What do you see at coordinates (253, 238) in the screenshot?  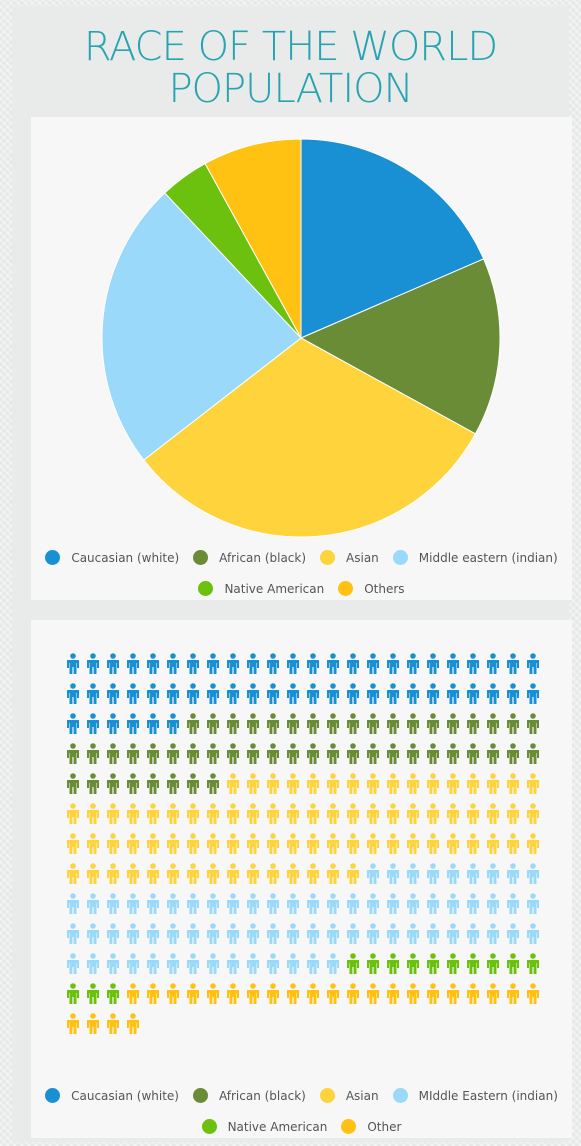 I see `pie-slice-others` at bounding box center [253, 238].